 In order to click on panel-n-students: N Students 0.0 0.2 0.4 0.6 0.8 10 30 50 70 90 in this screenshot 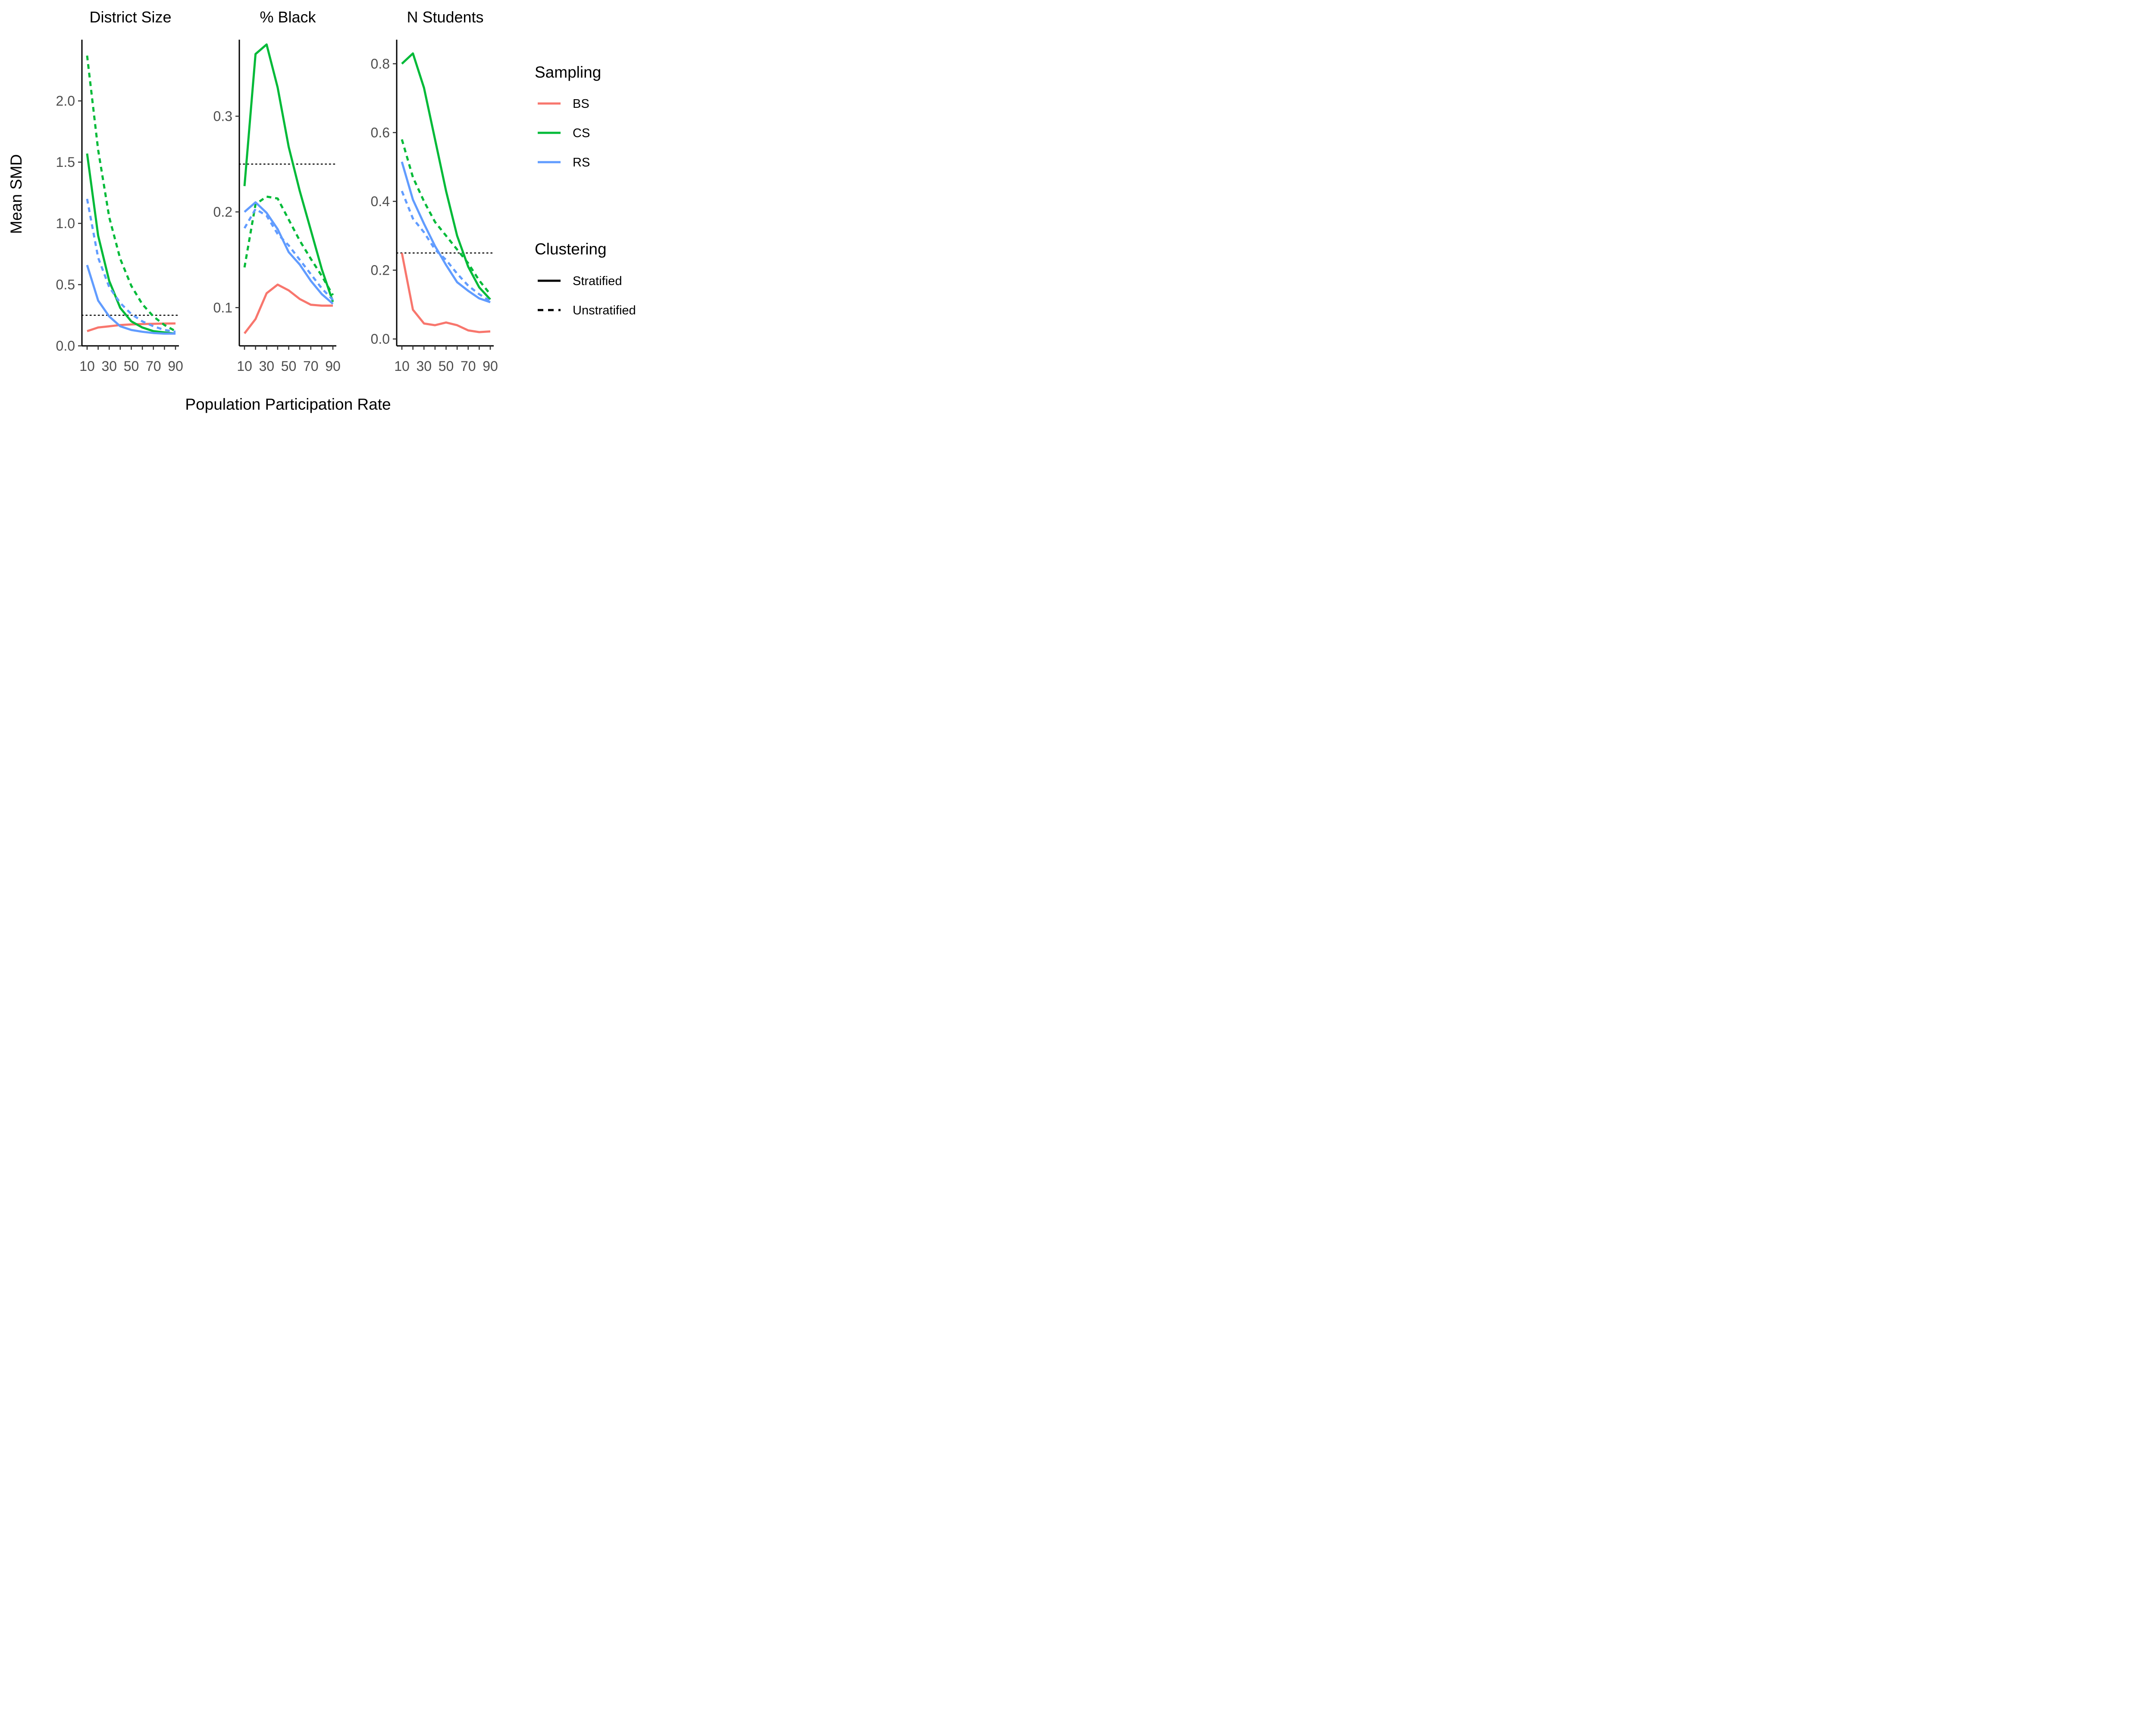, I will do `click(434, 191)`.